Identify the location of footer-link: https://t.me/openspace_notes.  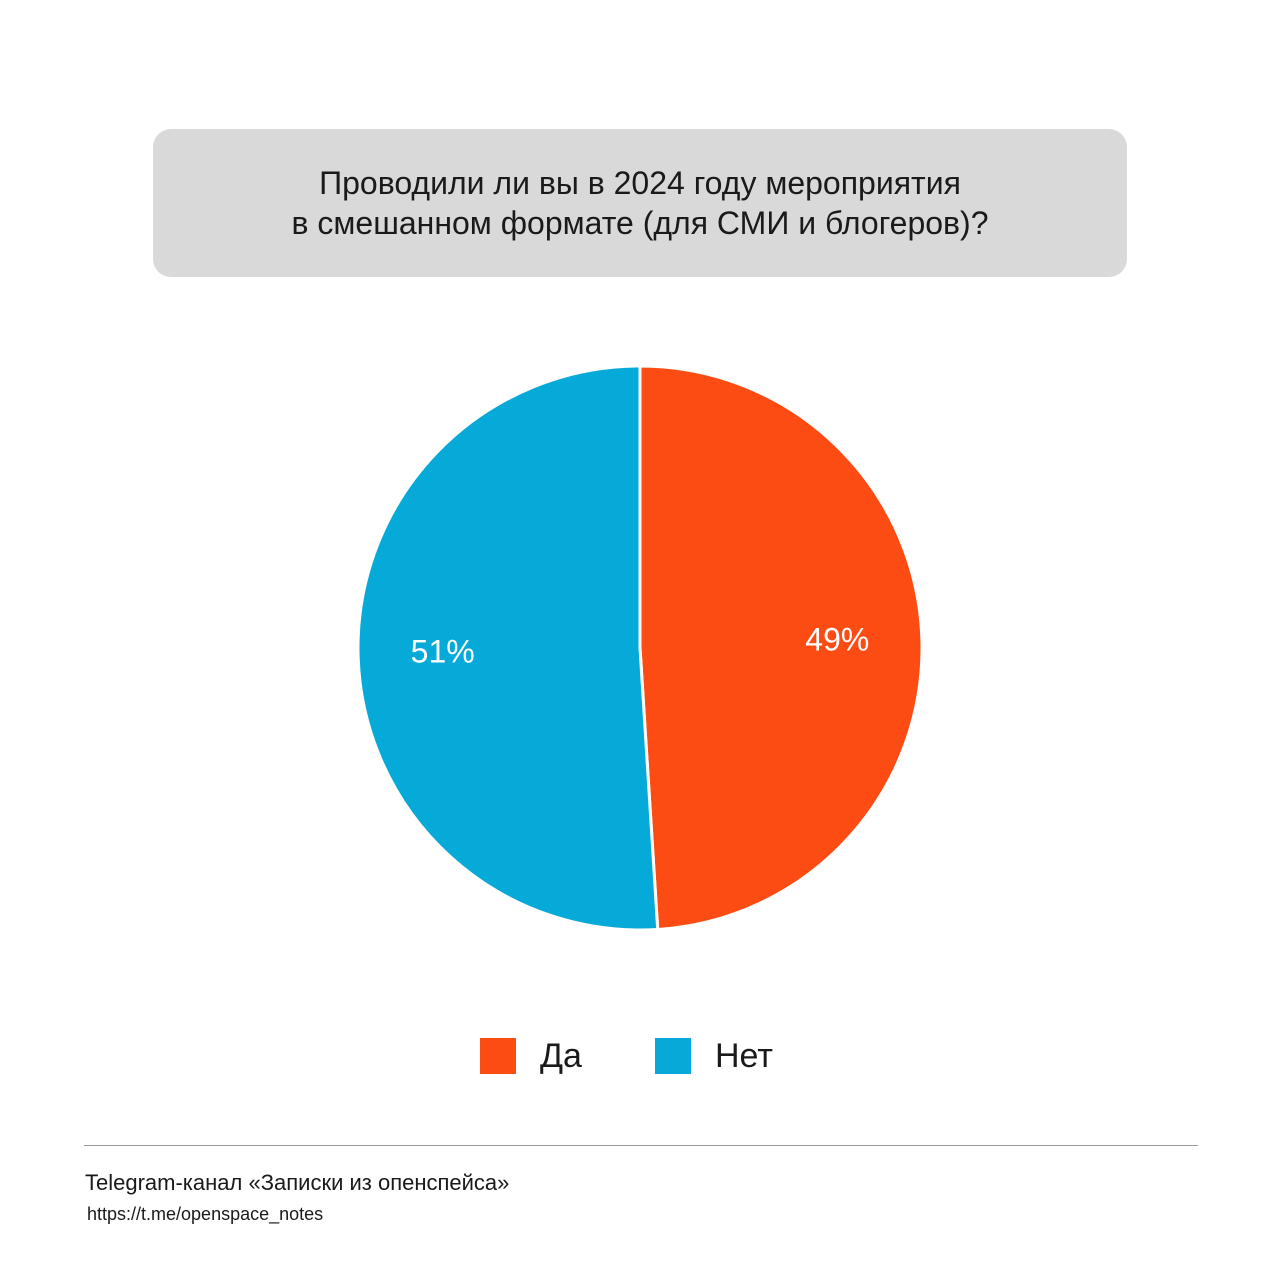
(205, 1214).